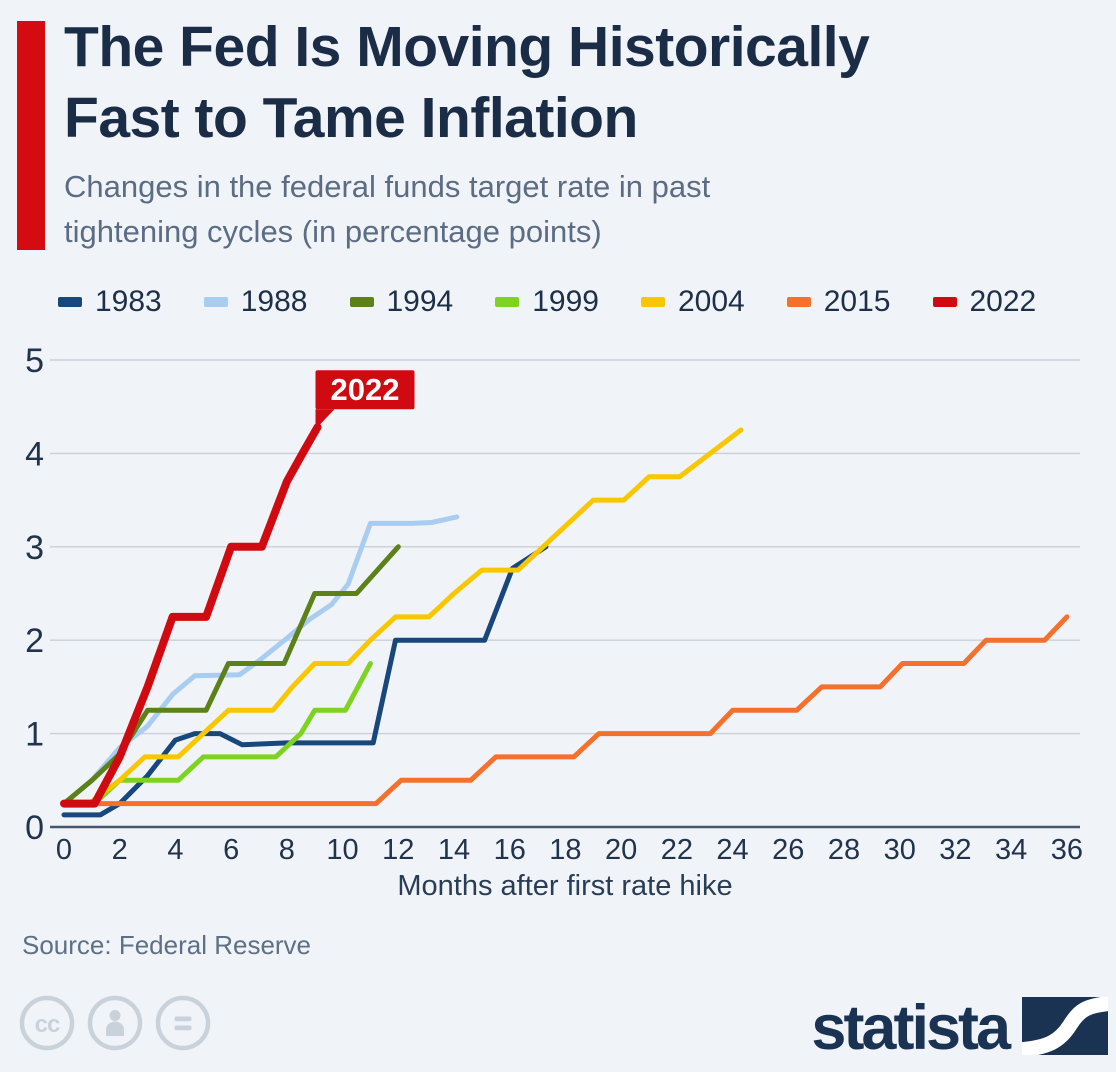 This screenshot has height=1072, width=1116. I want to click on statista-logo: statista, so click(959, 1028).